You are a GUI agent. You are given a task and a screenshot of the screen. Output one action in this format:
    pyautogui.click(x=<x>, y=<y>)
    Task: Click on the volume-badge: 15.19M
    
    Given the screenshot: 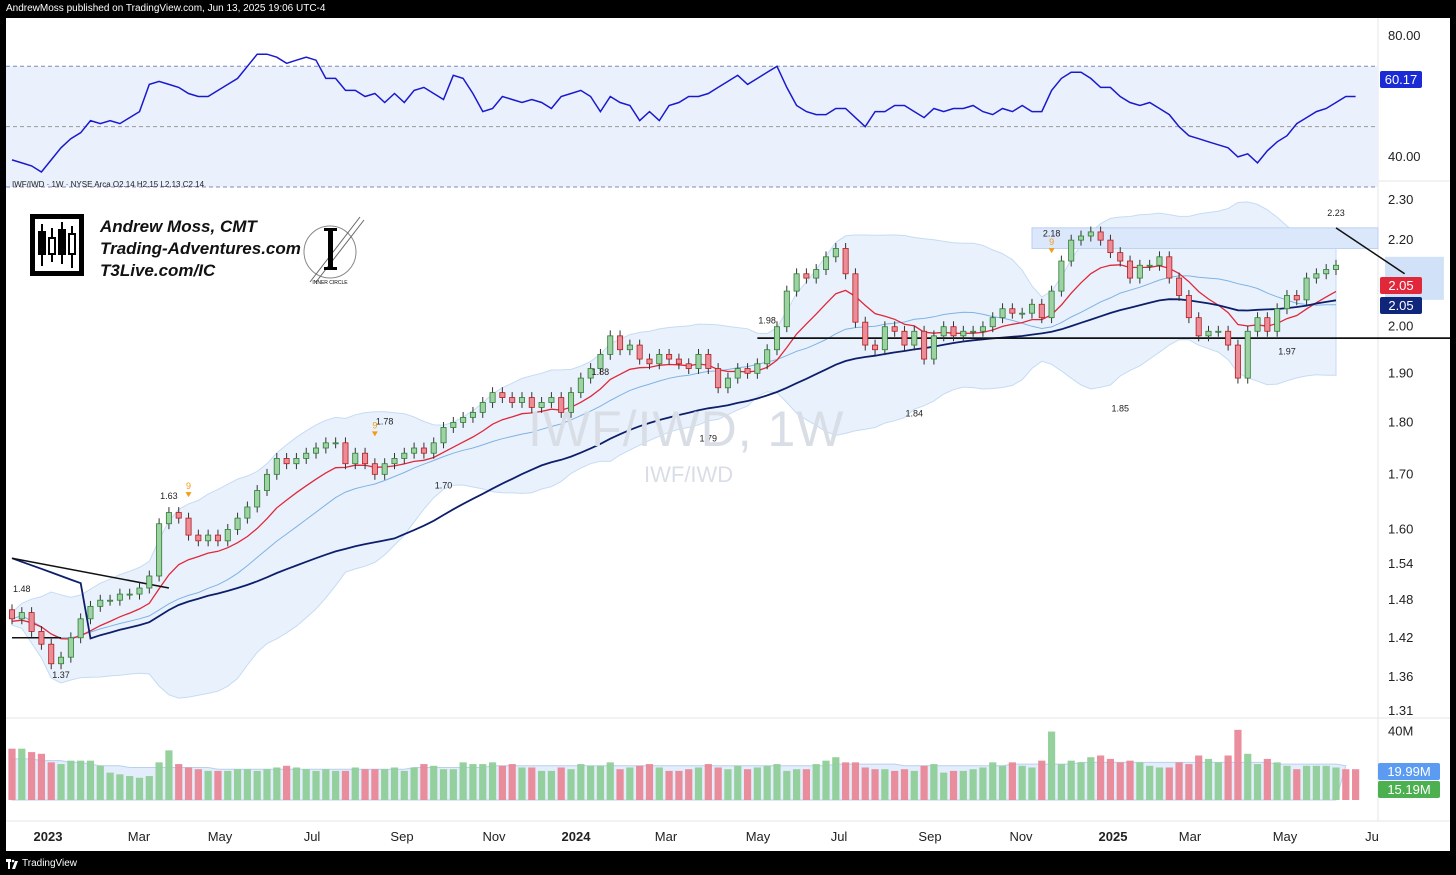 What is the action you would take?
    pyautogui.click(x=1409, y=789)
    